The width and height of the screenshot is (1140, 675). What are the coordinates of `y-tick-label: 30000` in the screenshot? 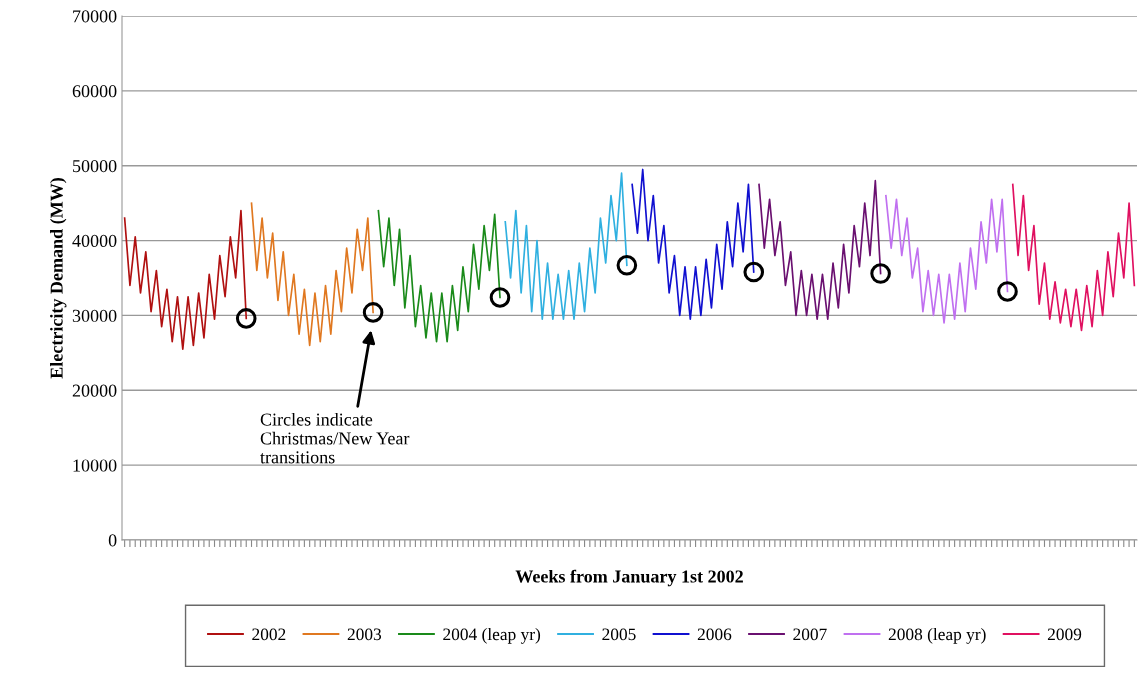 It's located at (94, 315).